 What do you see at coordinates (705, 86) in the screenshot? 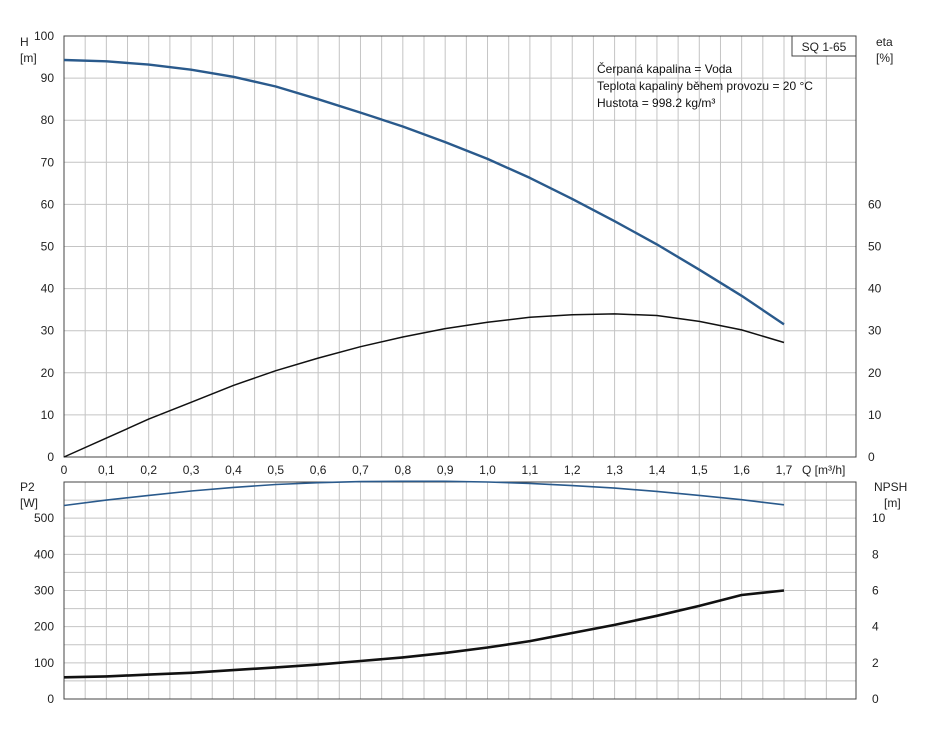
I see `info-line: Teplota kapaliny během provozu = 20 °C` at bounding box center [705, 86].